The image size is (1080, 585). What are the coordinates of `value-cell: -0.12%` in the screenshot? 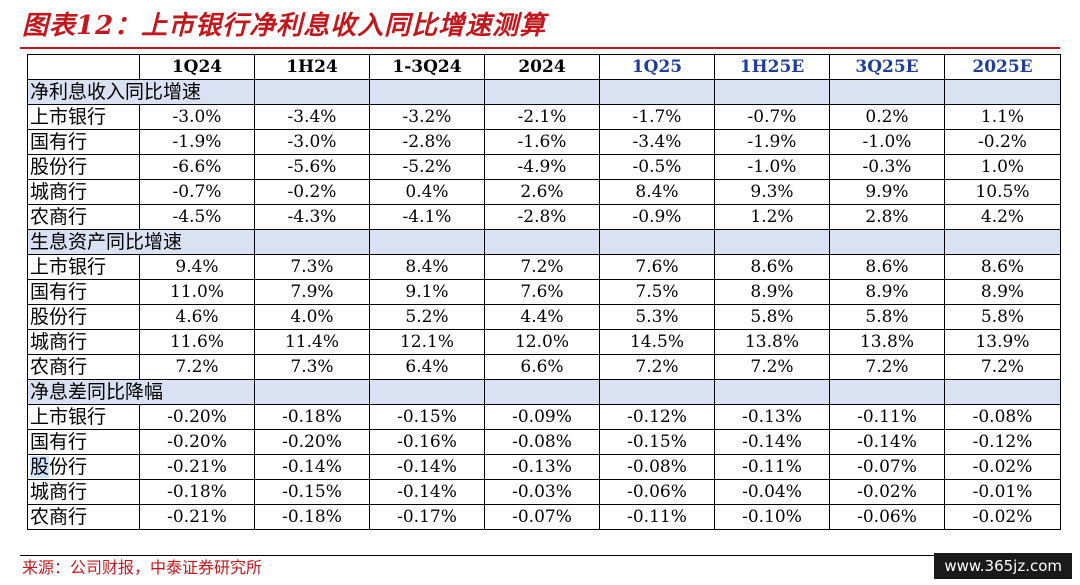 It's located at (1002, 442).